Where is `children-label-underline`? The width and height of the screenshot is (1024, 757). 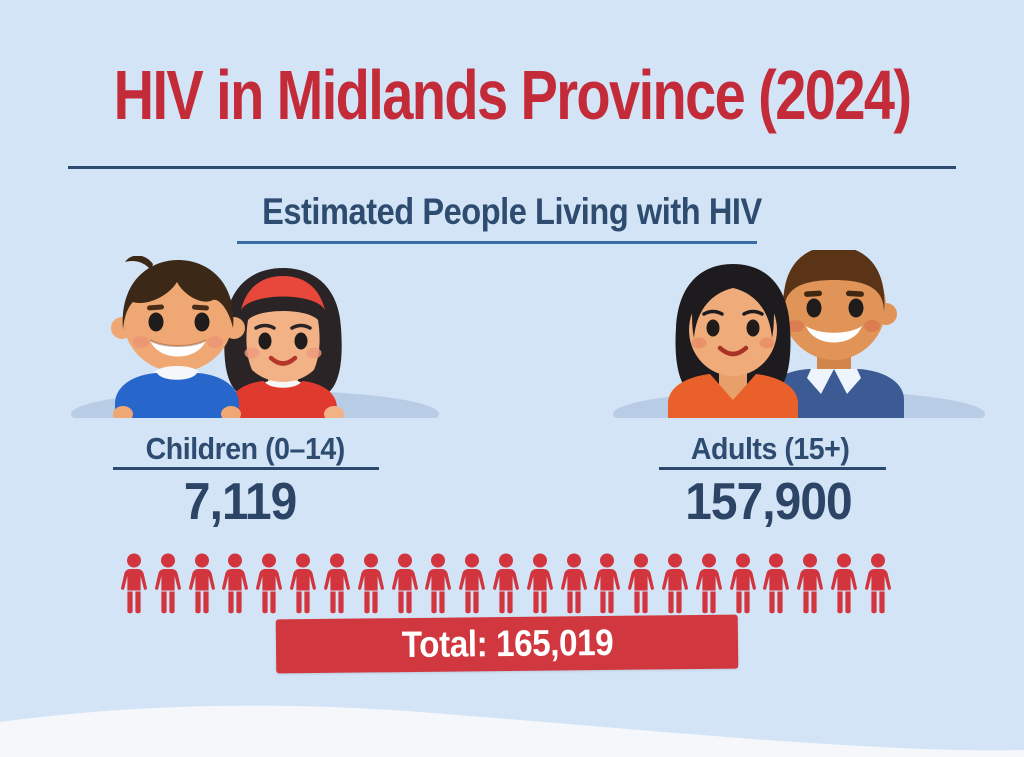 children-label-underline is located at coordinates (246, 468).